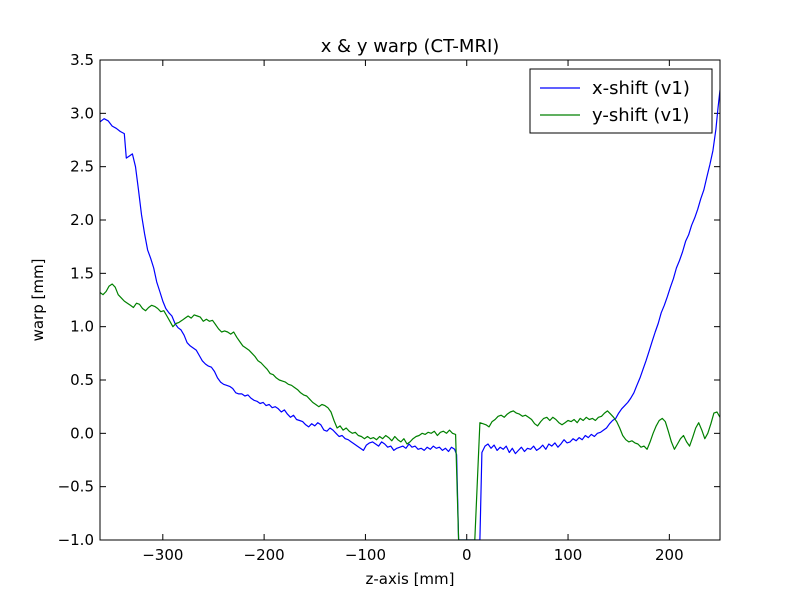 The image size is (800, 600). What do you see at coordinates (82, 220) in the screenshot?
I see `y-tick-label: 2.0` at bounding box center [82, 220].